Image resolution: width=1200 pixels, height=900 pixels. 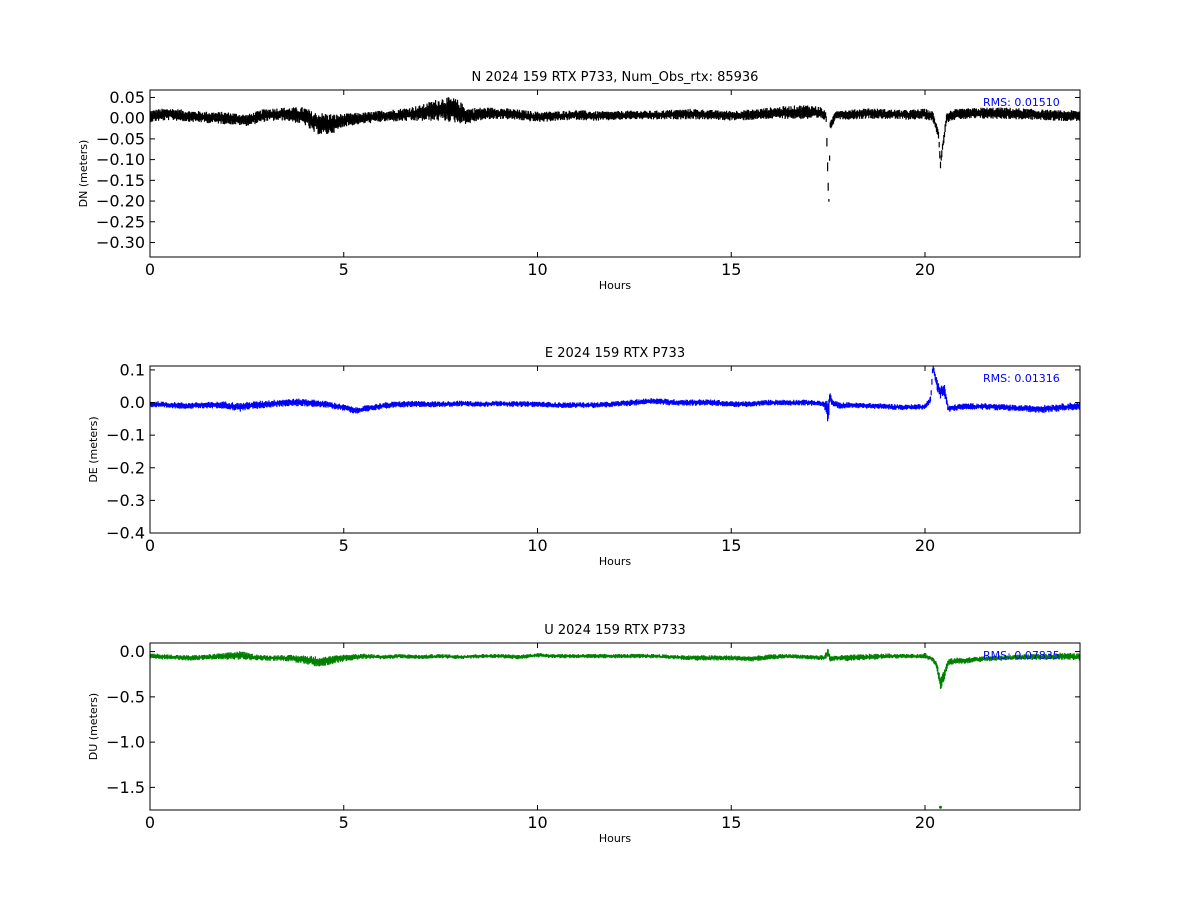 What do you see at coordinates (125, 533) in the screenshot?
I see `y-tick-label: −0.4` at bounding box center [125, 533].